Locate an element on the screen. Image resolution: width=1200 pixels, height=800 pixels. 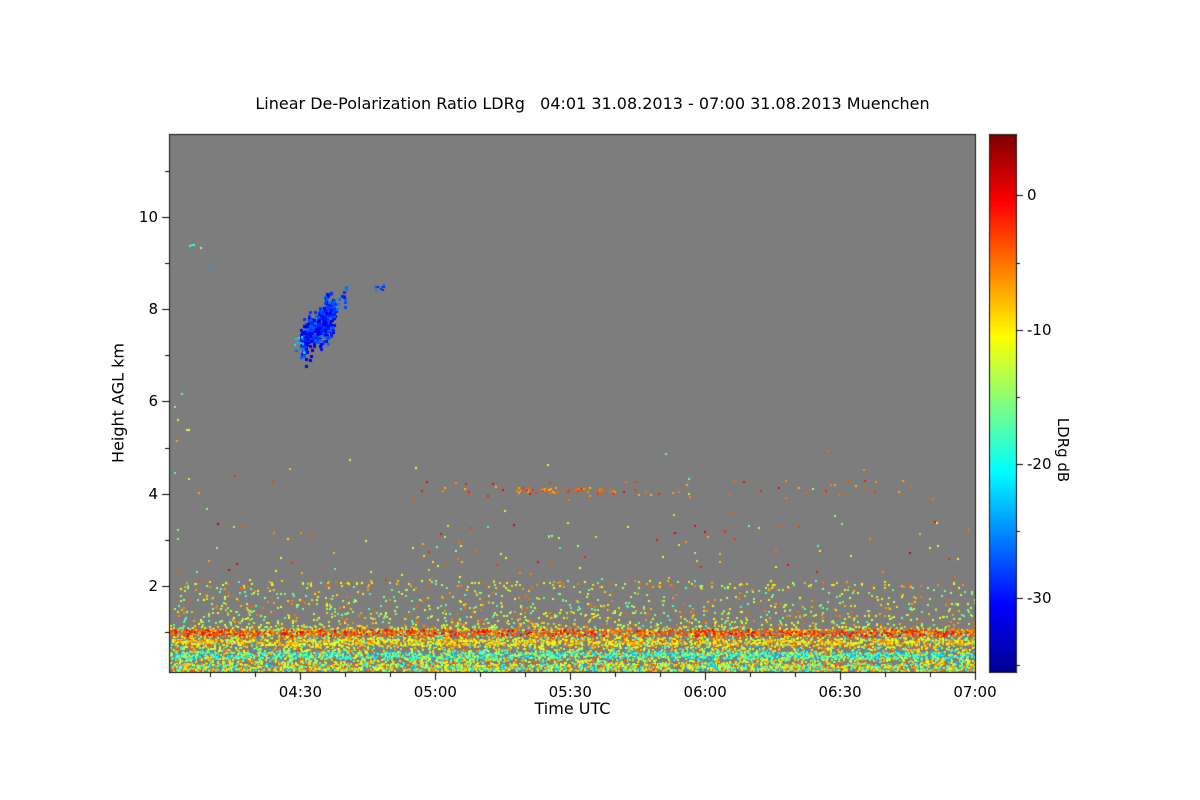
colorbar-tick-label: -10 is located at coordinates (1039, 329).